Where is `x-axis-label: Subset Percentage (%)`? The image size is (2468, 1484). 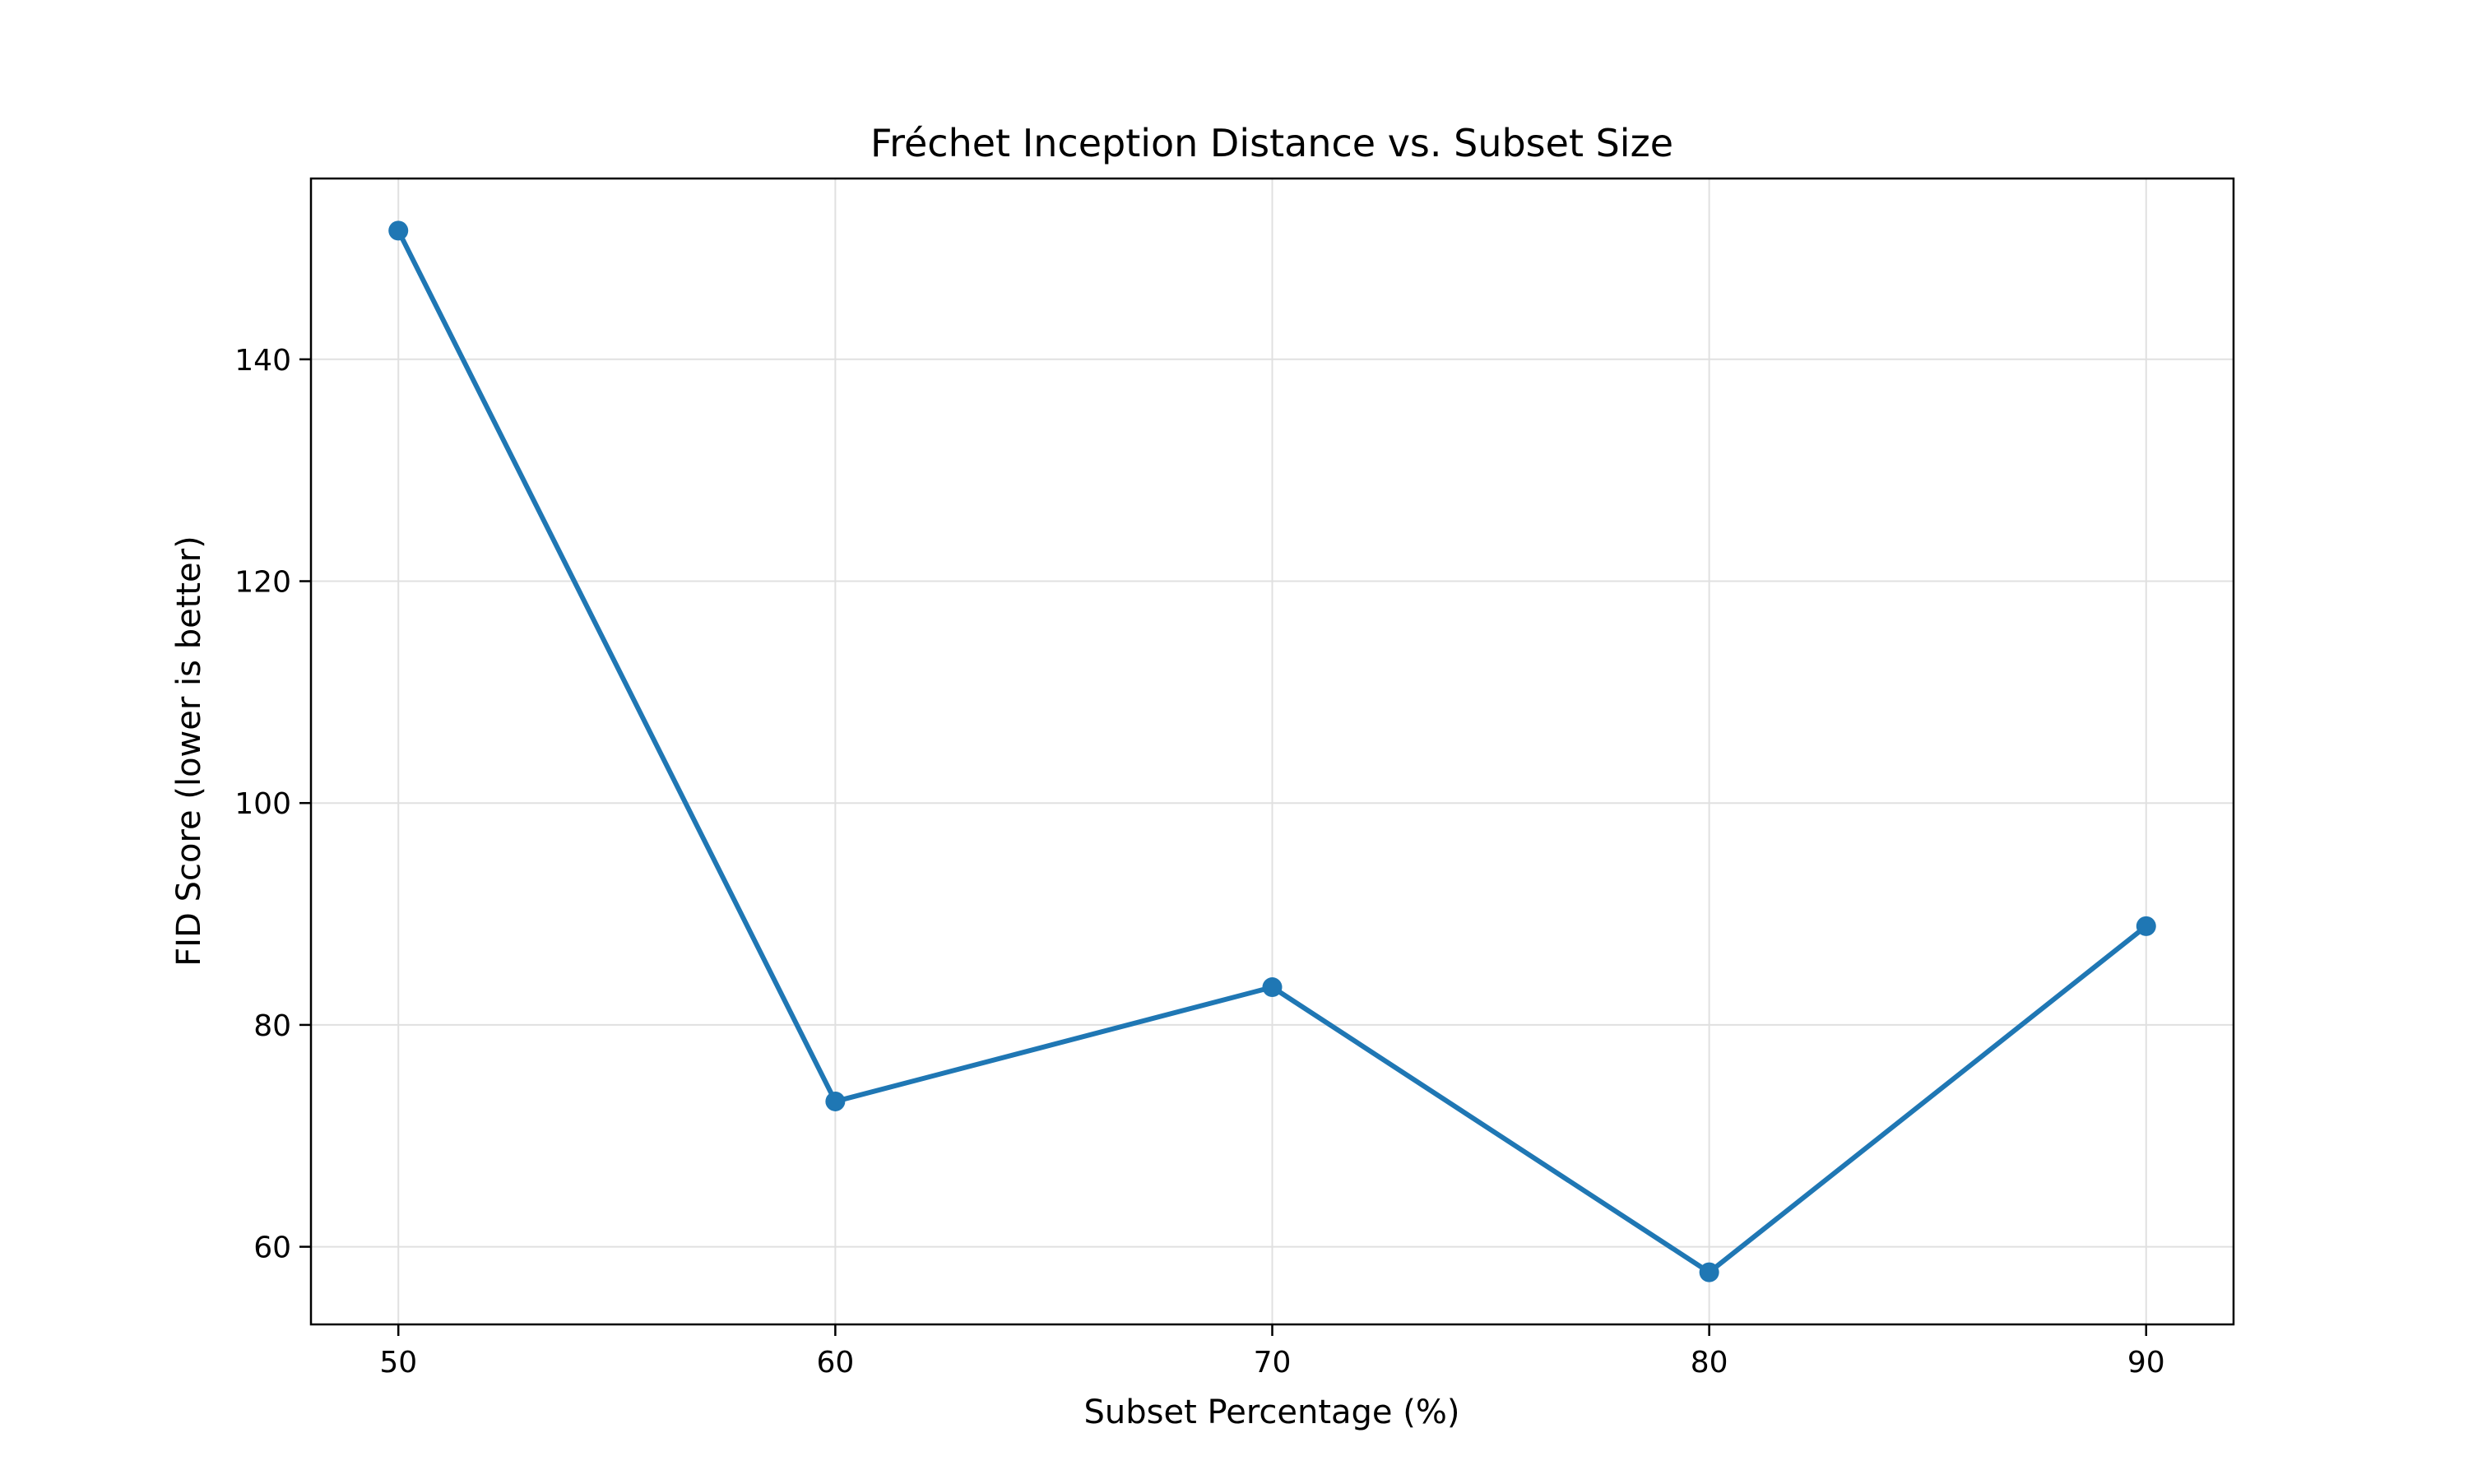
x-axis-label: Subset Percentage (%) is located at coordinates (1272, 1412).